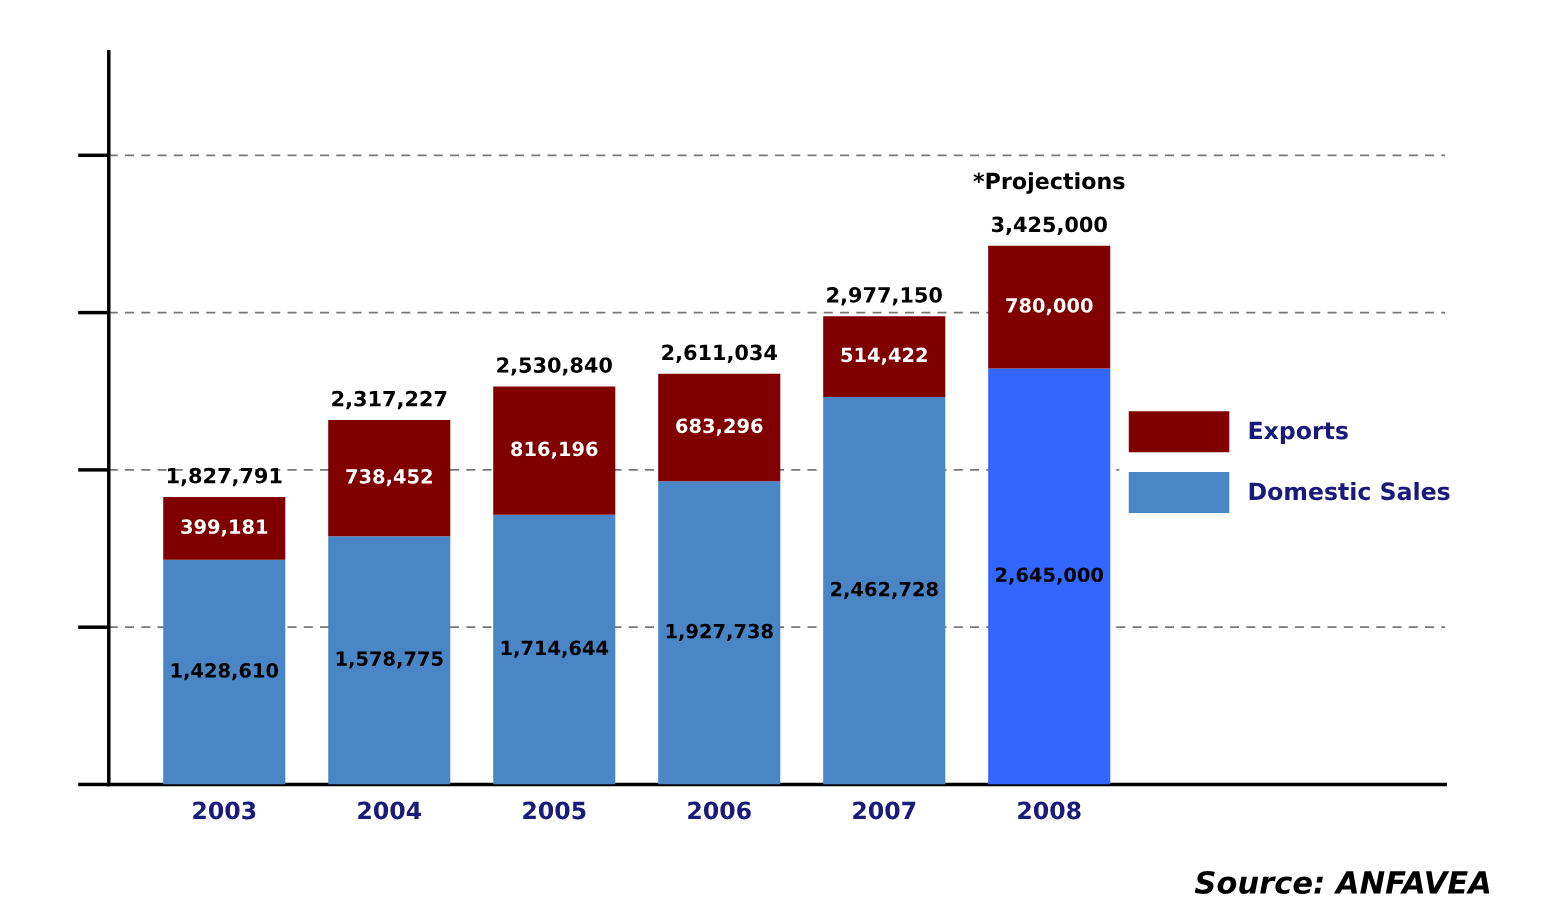 This screenshot has width=1554, height=909. Describe the element at coordinates (224, 528) in the screenshot. I see `data-label: 399,181` at that location.